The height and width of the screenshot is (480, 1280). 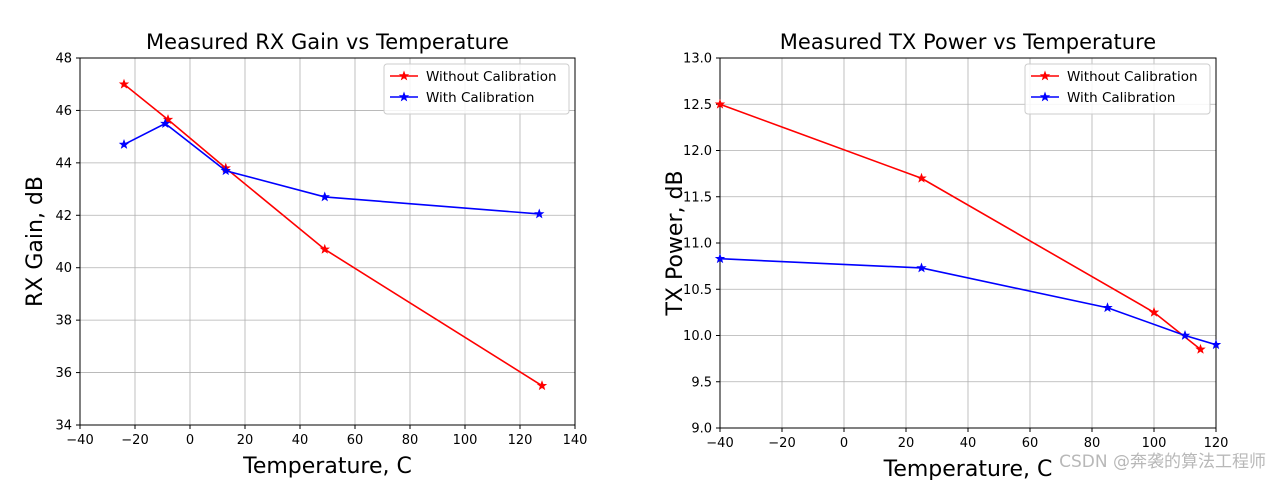 I want to click on x-tick-label: 140, so click(x=575, y=440).